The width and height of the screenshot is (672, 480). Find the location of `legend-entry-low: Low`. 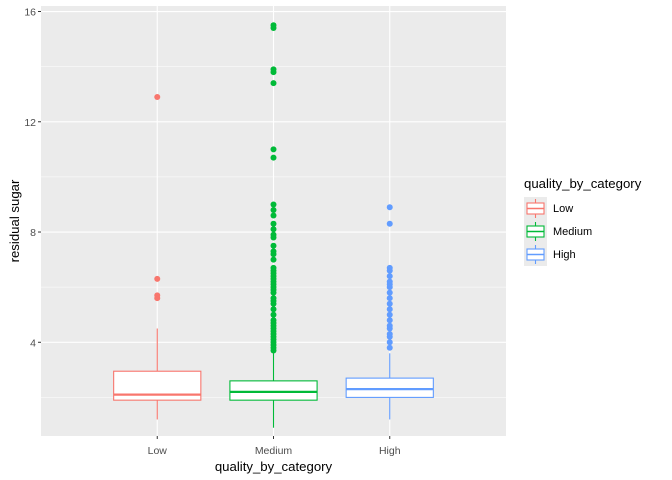

legend-entry-low: Low is located at coordinates (582, 208).